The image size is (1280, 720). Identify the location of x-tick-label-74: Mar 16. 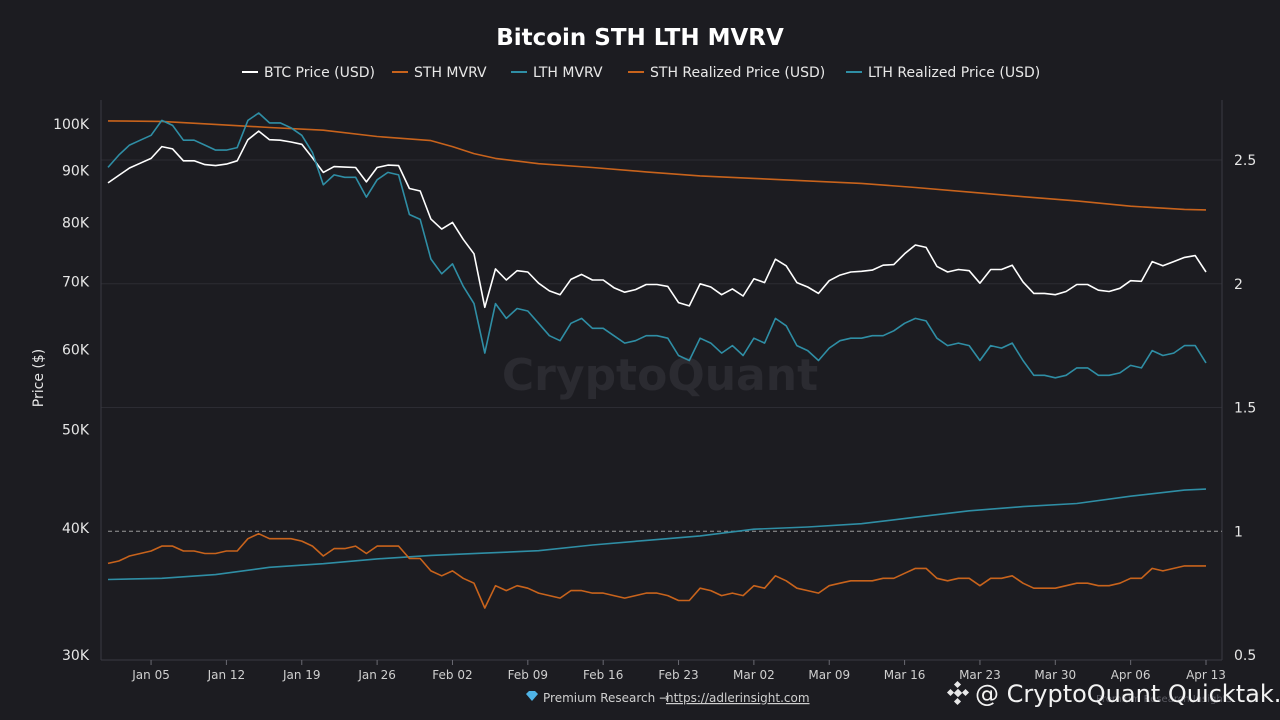
(905, 675).